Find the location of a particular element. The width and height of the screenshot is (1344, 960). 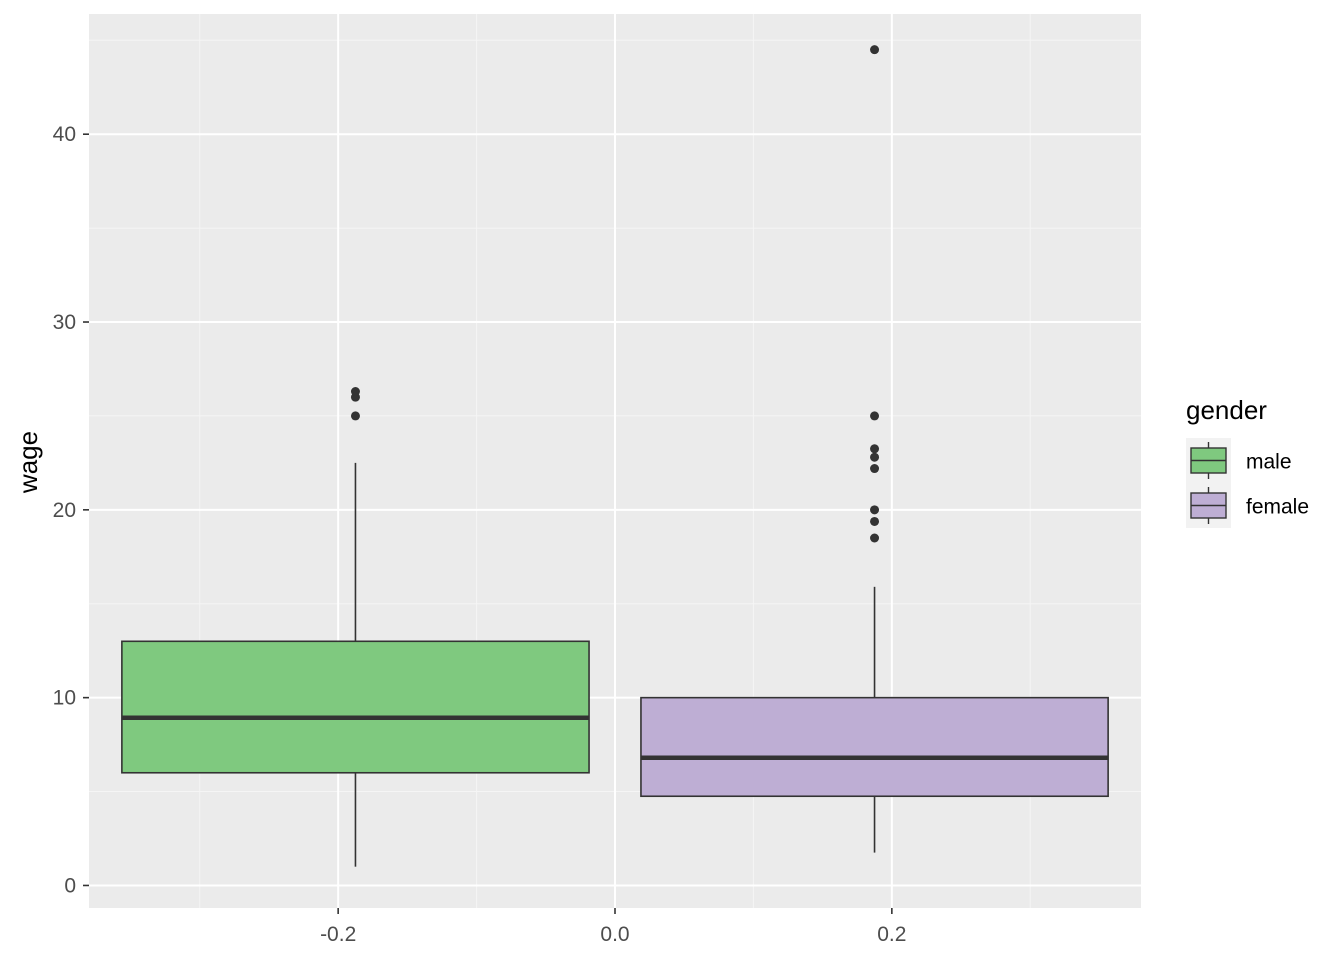

x-tick-label: 0.0 is located at coordinates (614, 934).